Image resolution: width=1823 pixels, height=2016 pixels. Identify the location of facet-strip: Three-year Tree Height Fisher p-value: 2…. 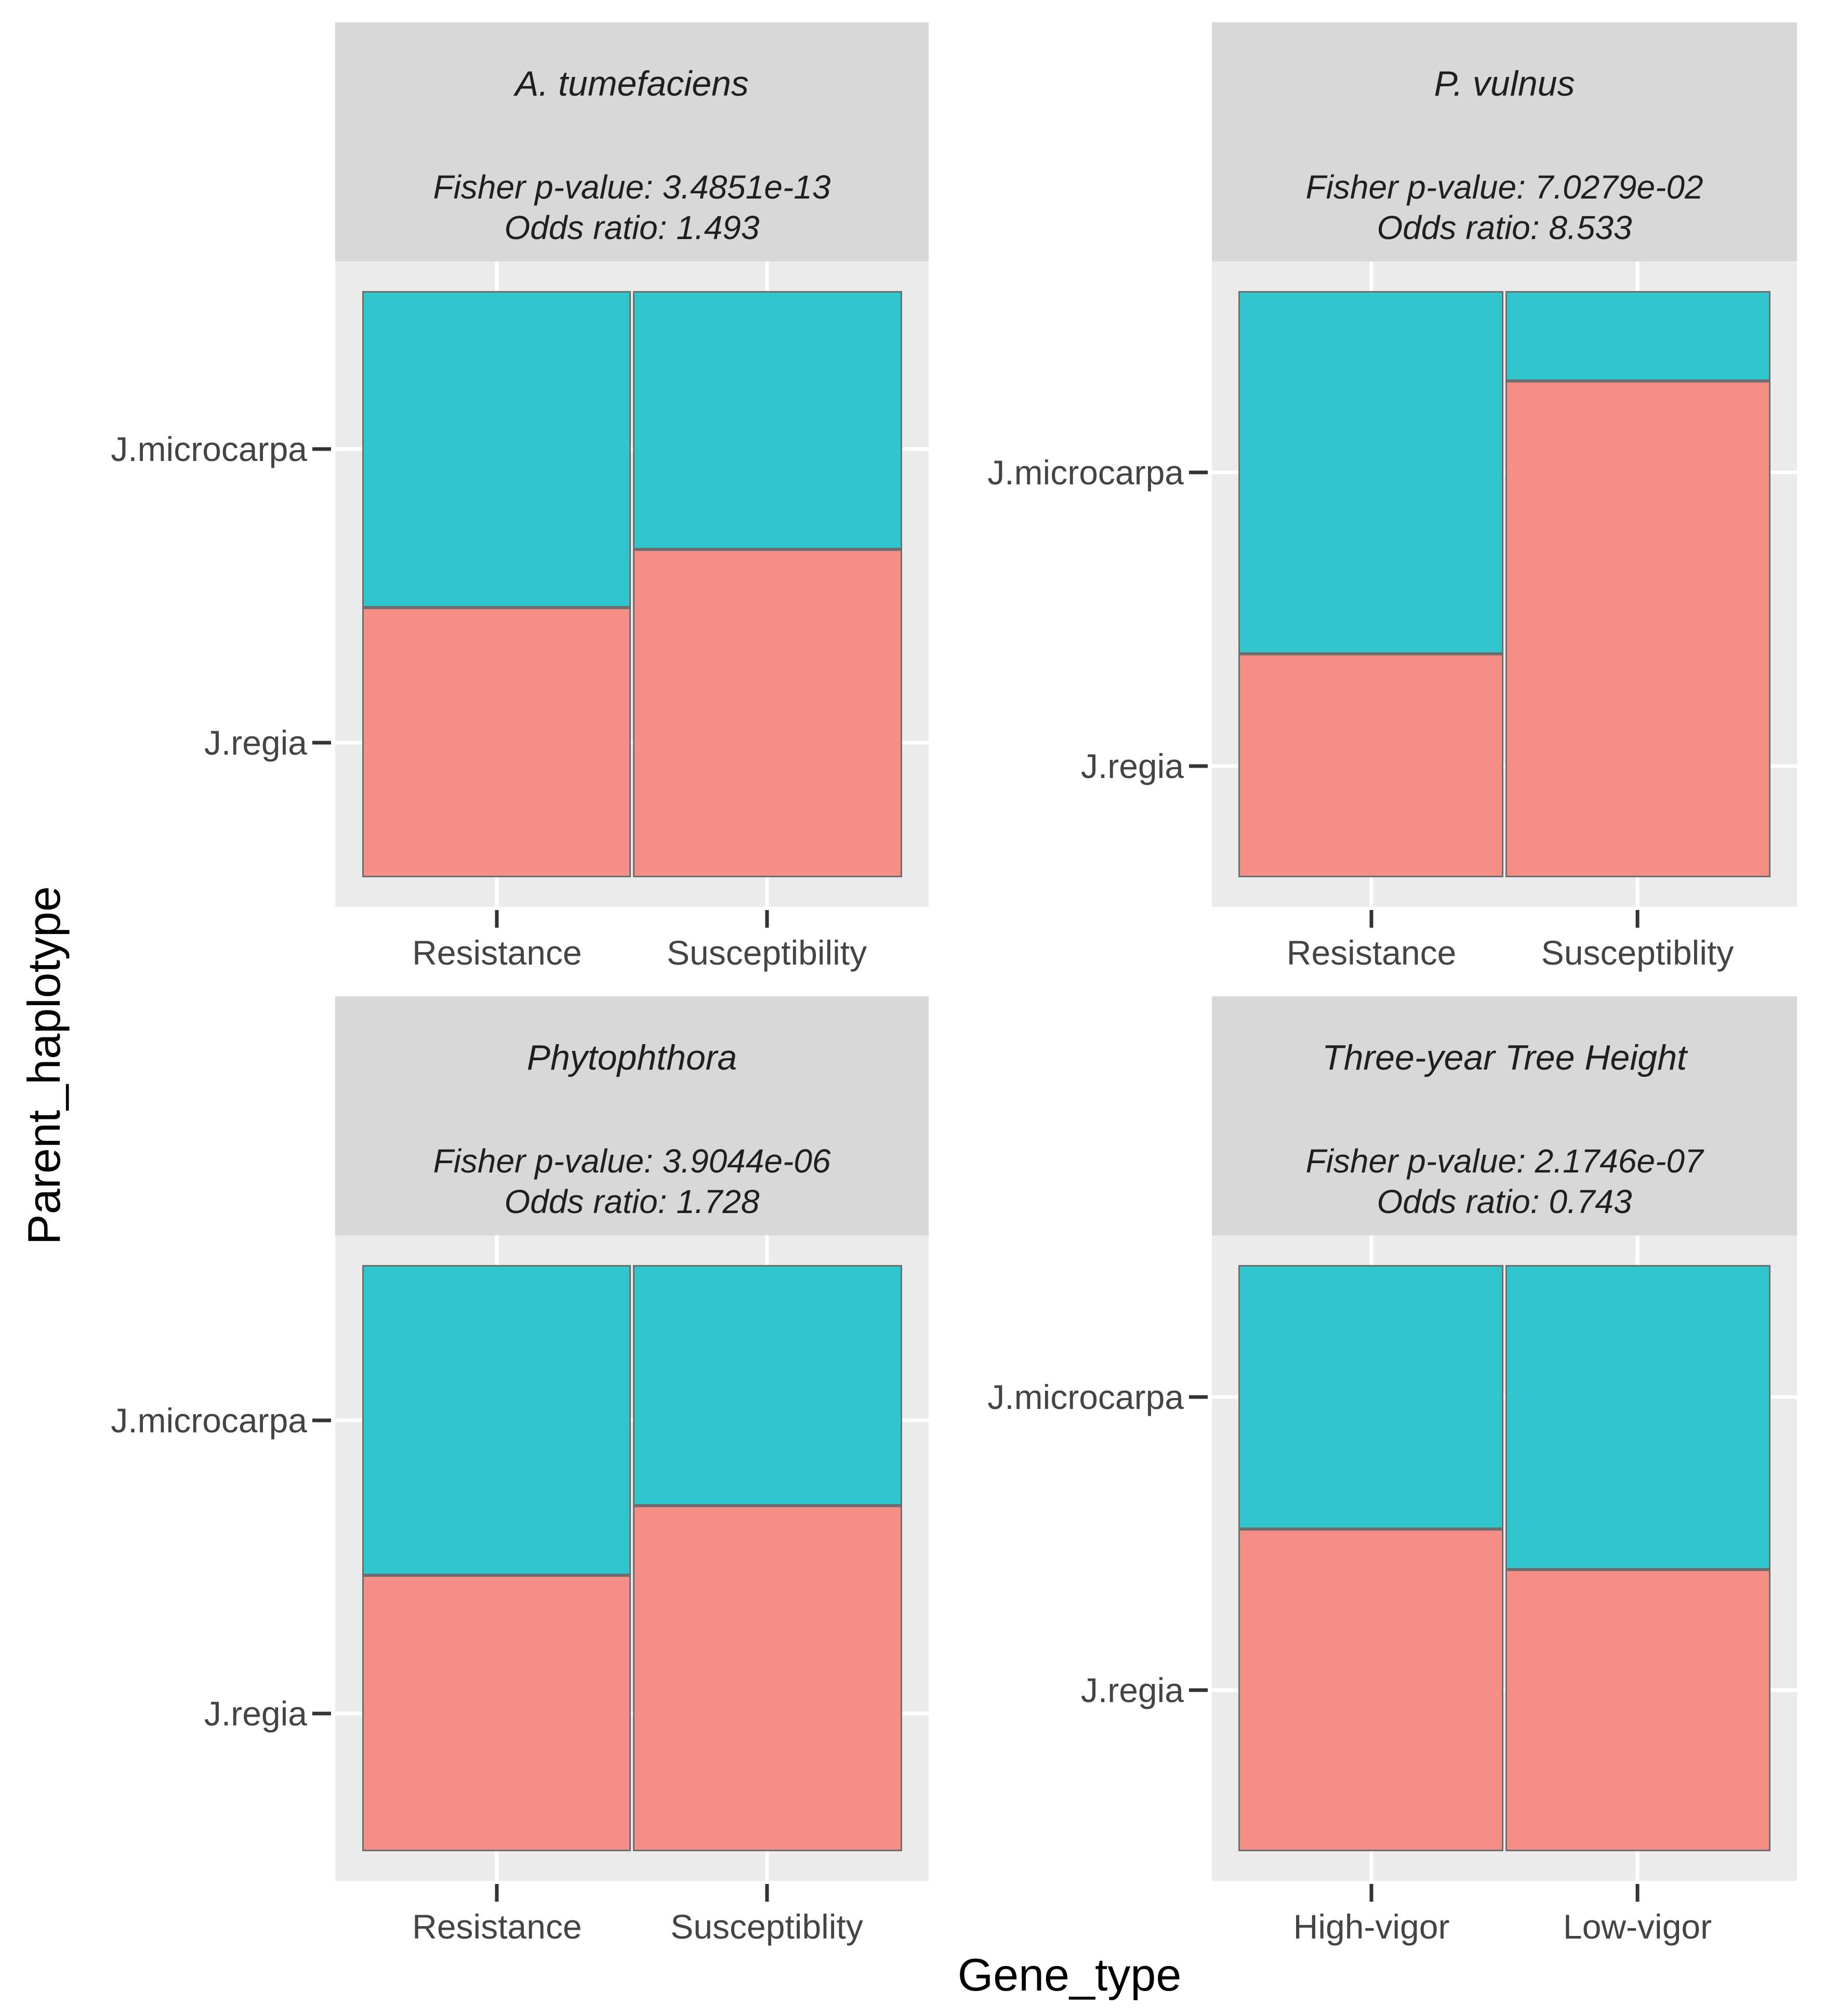
(1504, 1115).